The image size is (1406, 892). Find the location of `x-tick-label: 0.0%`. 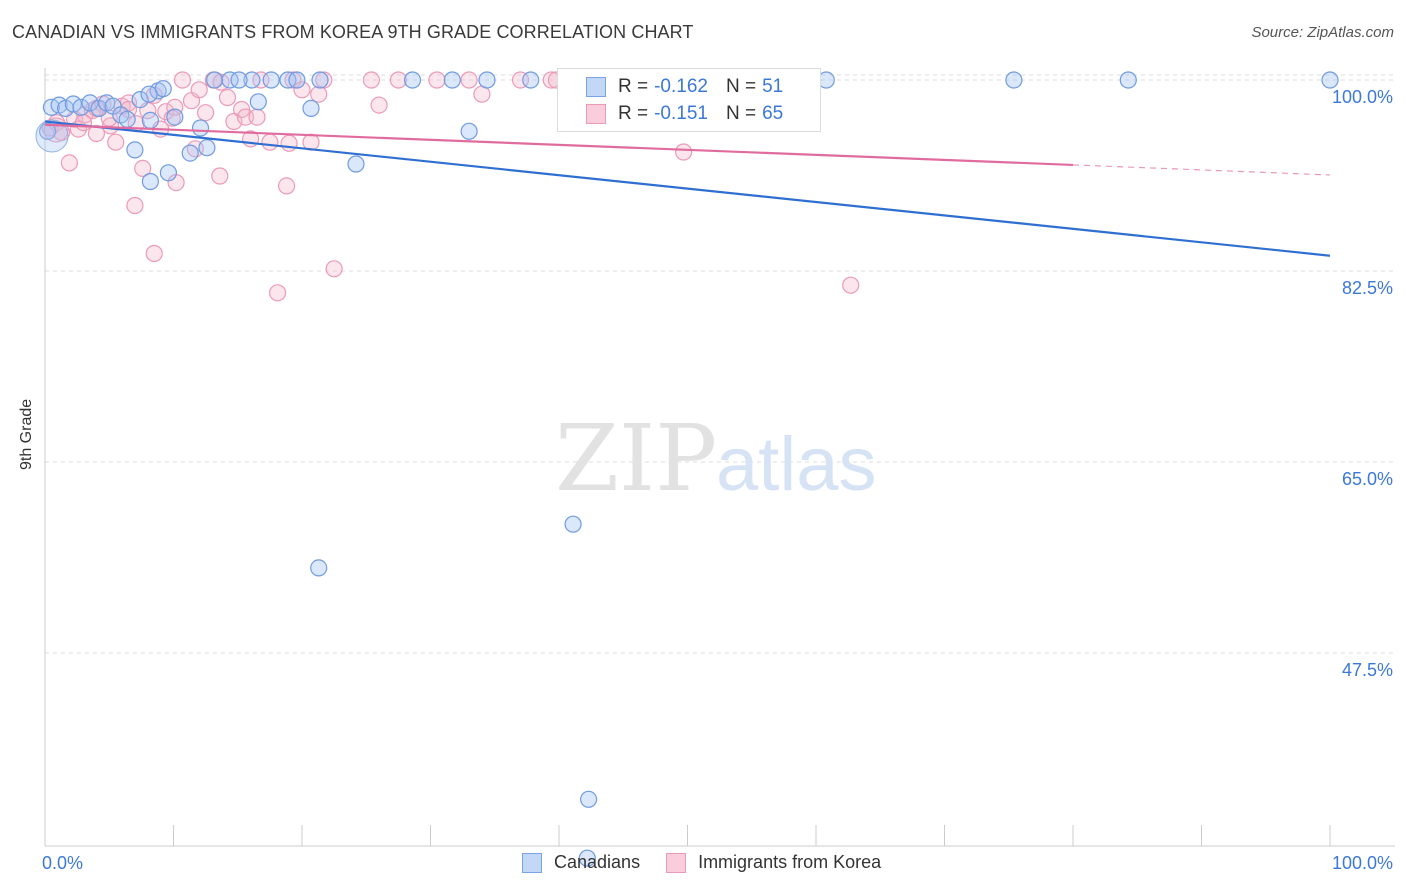

x-tick-label: 0.0% is located at coordinates (62, 863).